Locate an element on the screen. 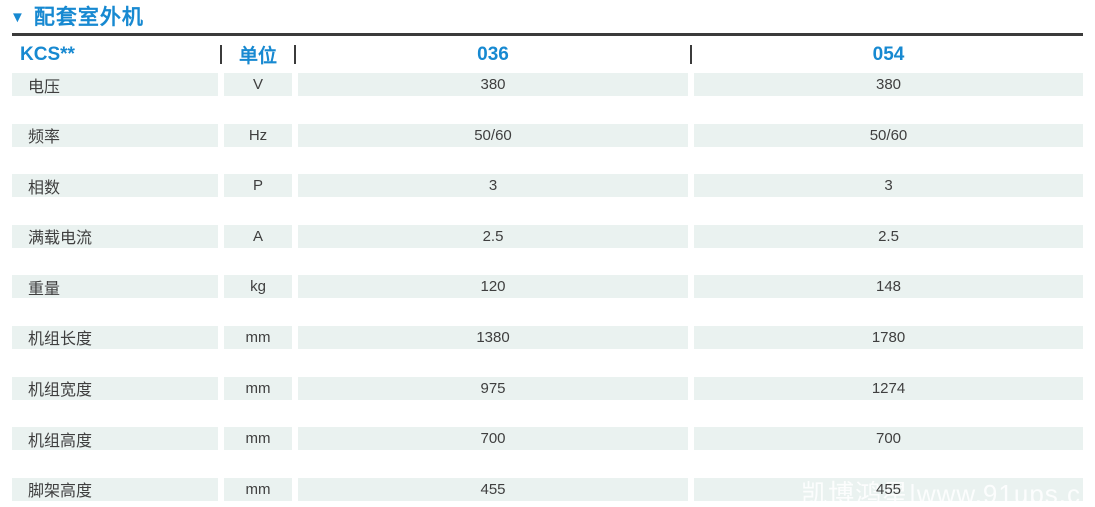  table-row: 电压 V 380 380 is located at coordinates (547, 84).